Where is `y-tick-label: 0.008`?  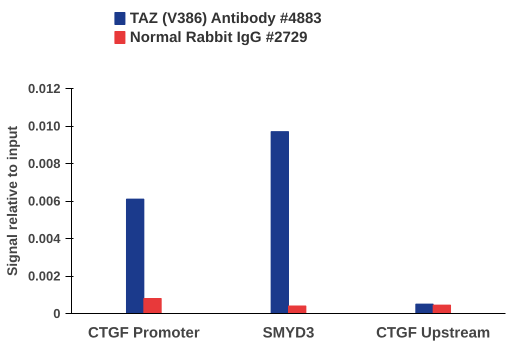
y-tick-label: 0.008 is located at coordinates (44, 163).